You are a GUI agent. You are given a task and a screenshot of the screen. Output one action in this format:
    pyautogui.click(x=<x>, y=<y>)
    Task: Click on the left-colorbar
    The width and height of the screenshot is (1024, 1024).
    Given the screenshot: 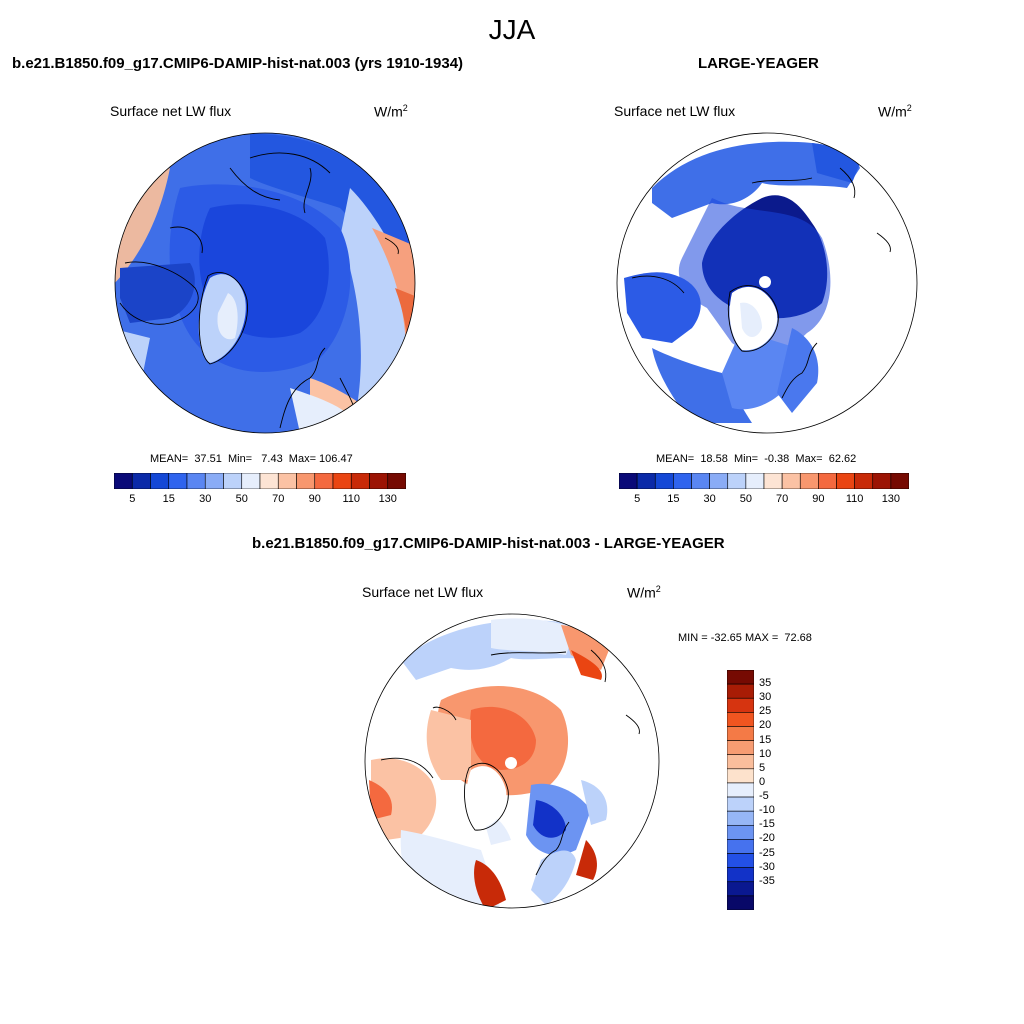 What is the action you would take?
    pyautogui.click(x=260, y=481)
    